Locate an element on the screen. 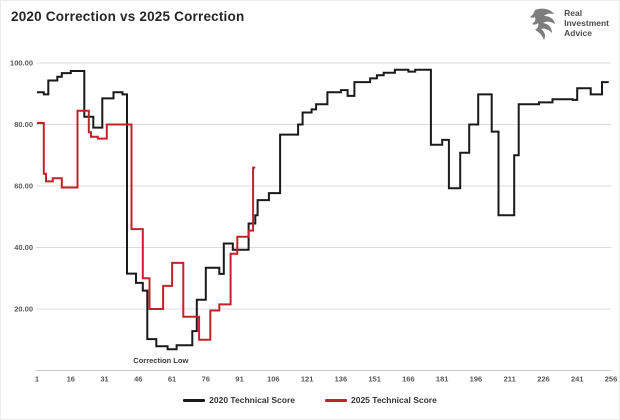  y-tick-label: 60.00 is located at coordinates (23, 186).